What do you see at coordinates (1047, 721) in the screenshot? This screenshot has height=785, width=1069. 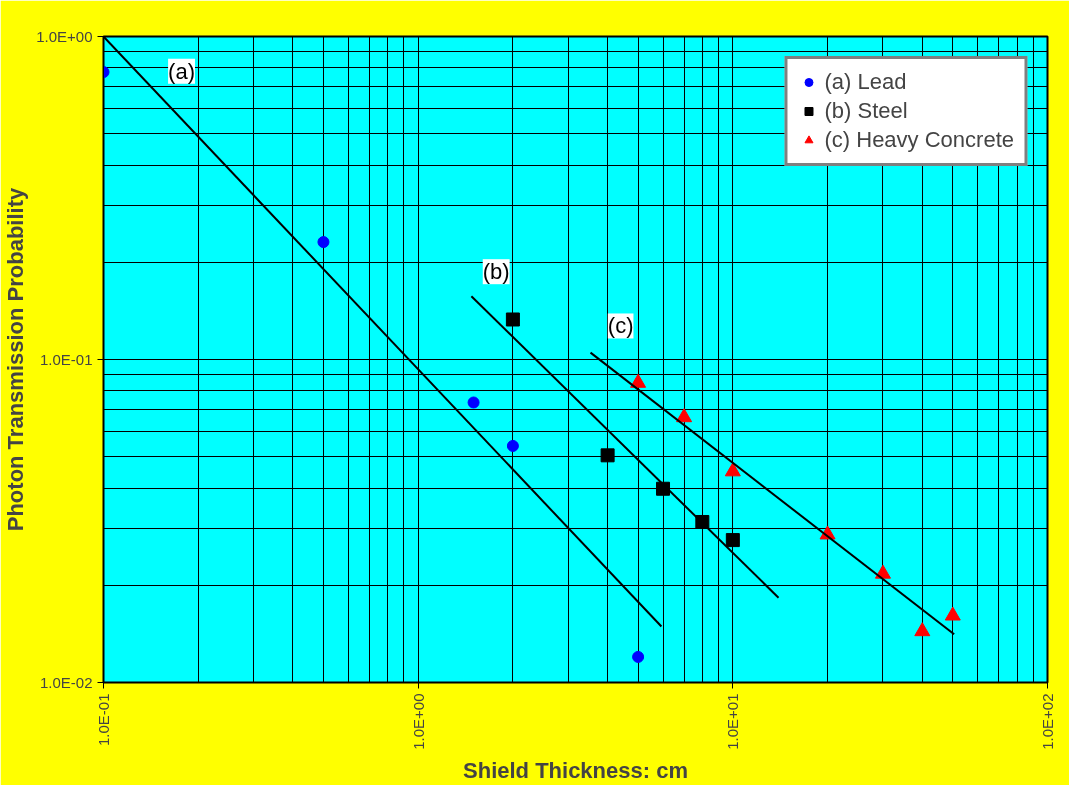 I see `x-tick-label: 1.0E+02` at bounding box center [1047, 721].